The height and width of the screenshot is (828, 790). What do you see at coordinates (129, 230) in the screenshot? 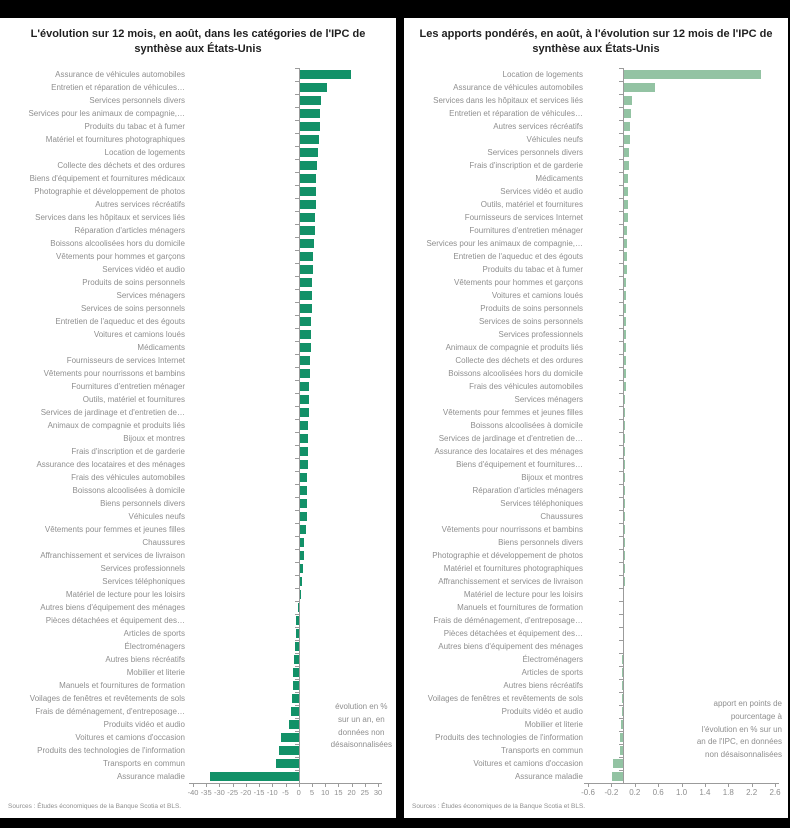
I see `category-label: Réparation d'articles ménagers` at bounding box center [129, 230].